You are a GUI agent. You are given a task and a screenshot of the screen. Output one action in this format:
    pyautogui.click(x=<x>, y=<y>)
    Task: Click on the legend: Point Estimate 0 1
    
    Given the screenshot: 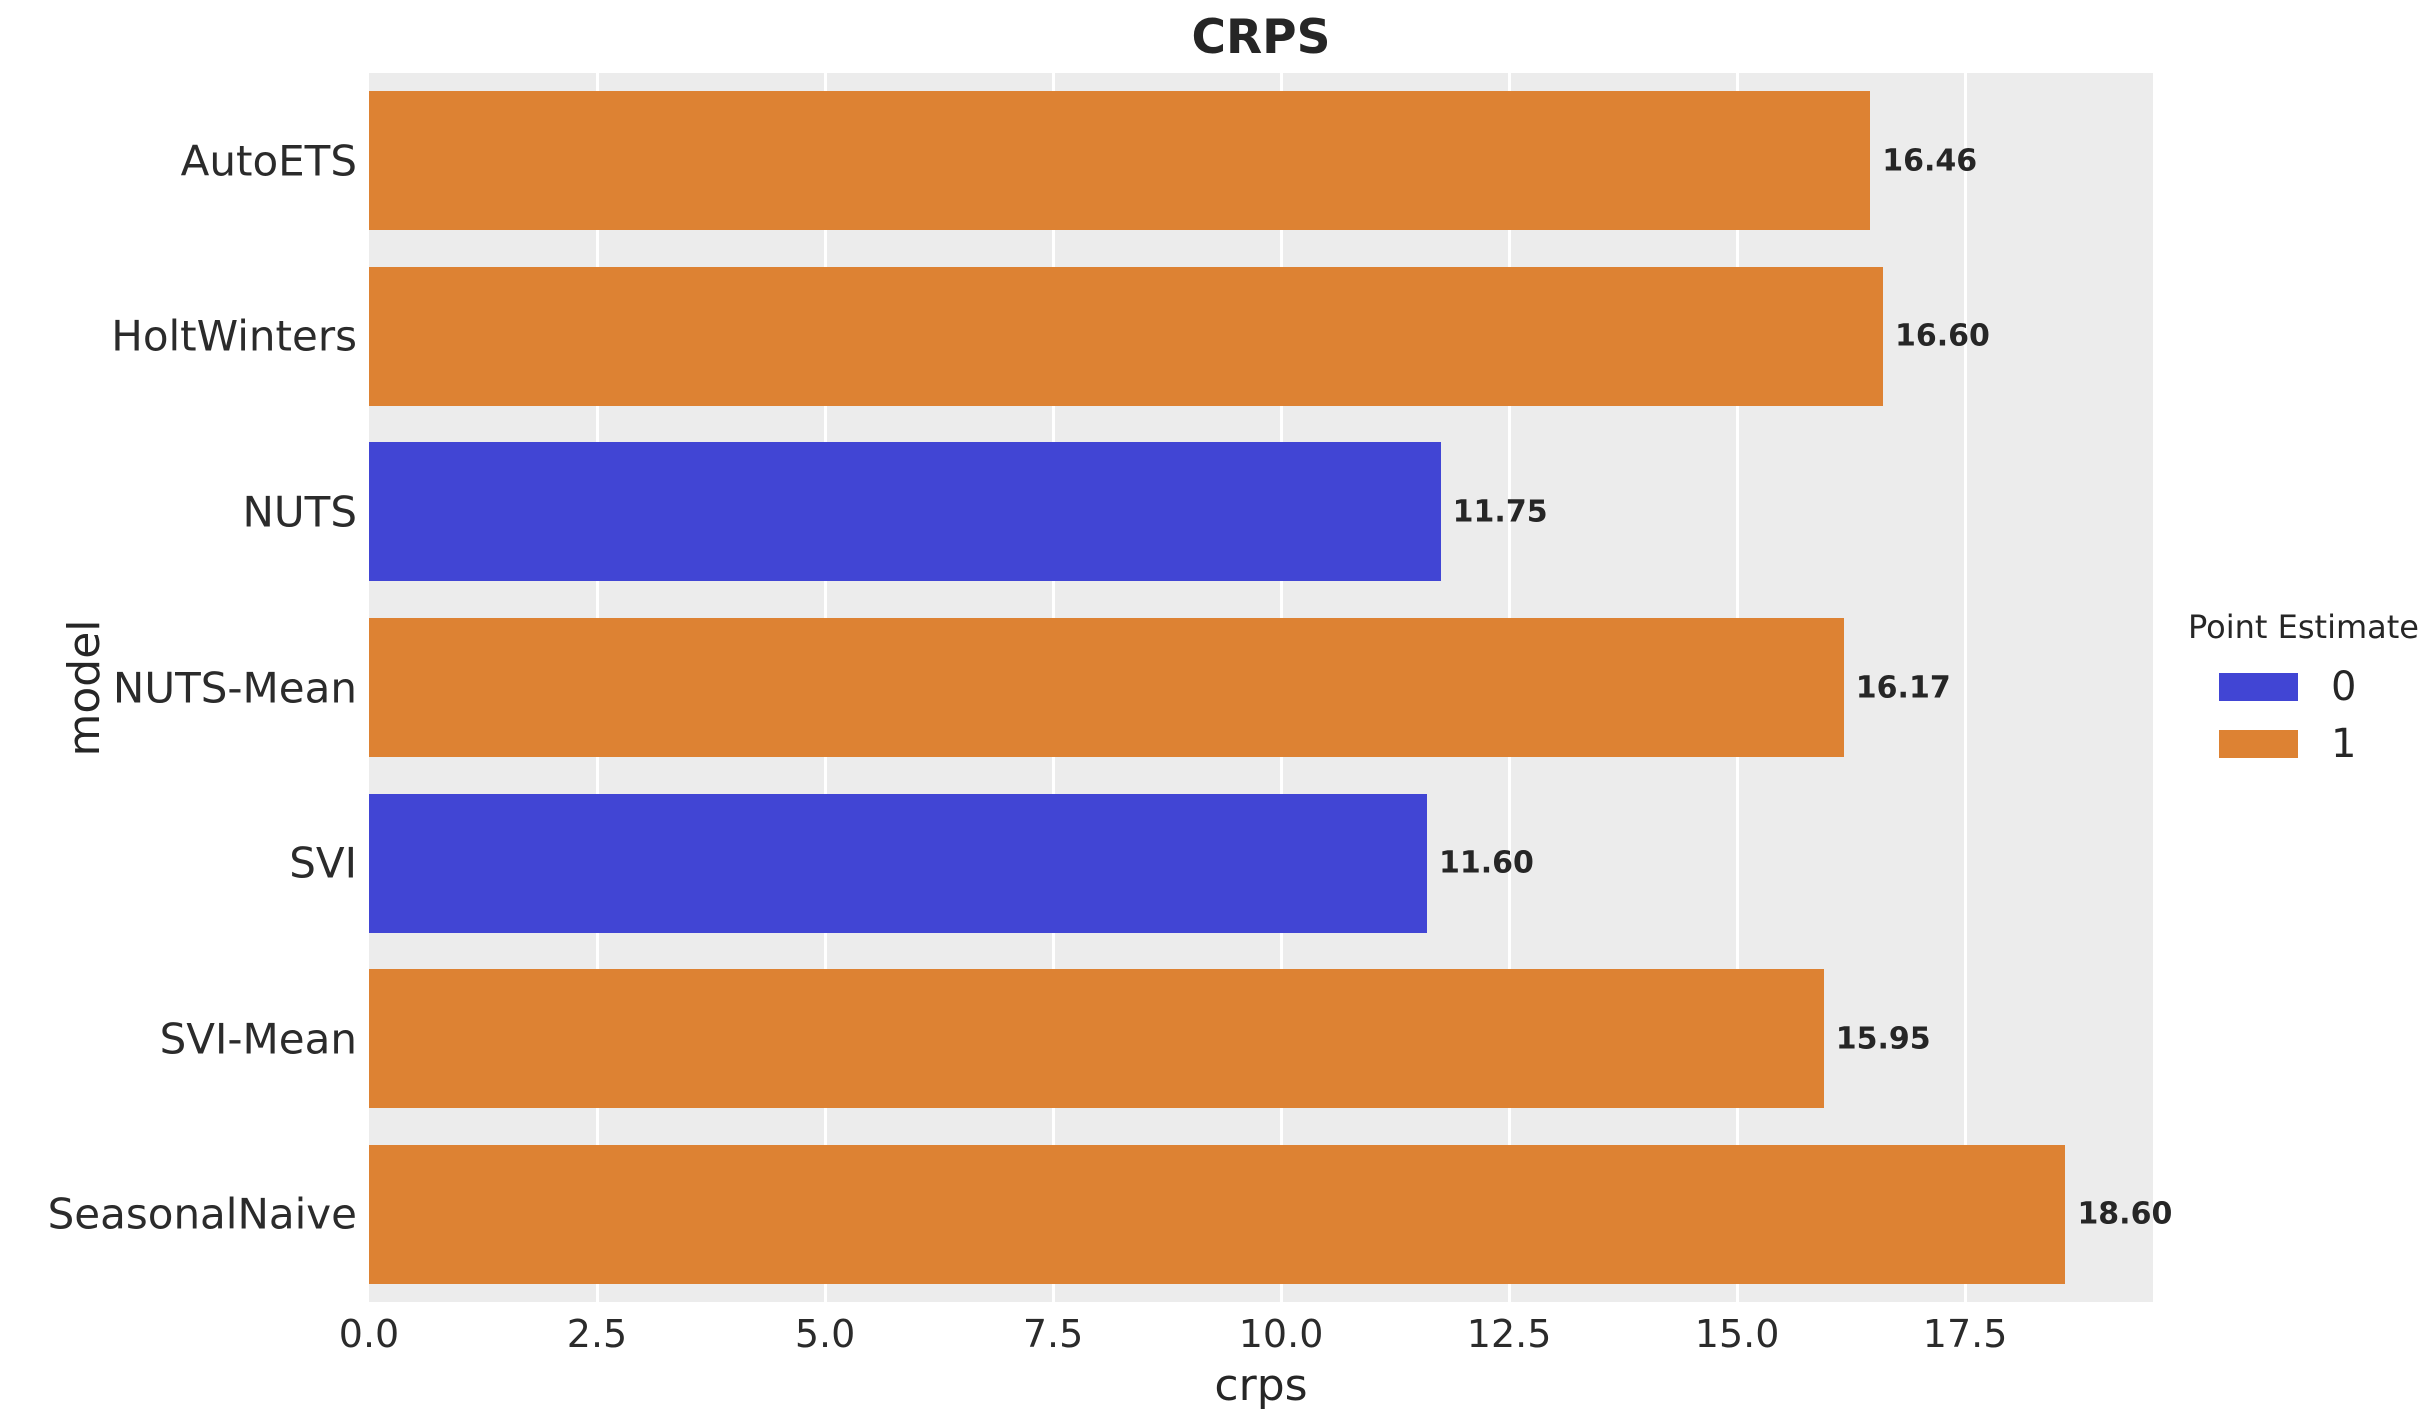 What is the action you would take?
    pyautogui.click(x=2305, y=690)
    